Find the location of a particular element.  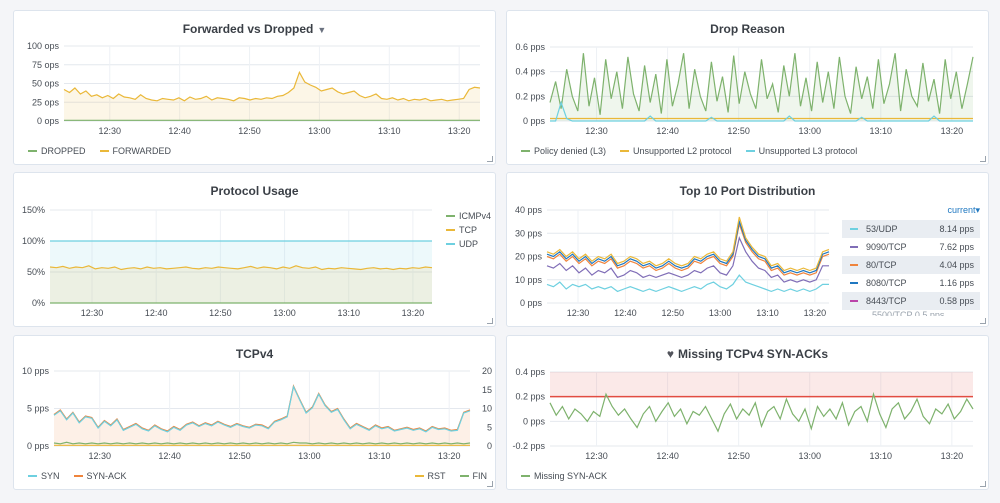

legend-item-syn: SYN is located at coordinates (44, 476).